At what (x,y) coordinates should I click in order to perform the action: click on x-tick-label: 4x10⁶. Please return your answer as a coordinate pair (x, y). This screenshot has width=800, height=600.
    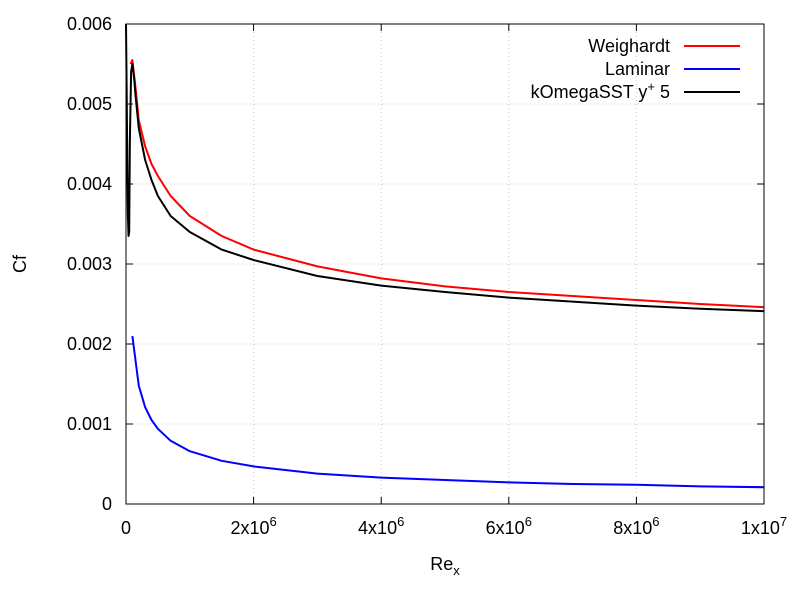
    Looking at the image, I should click on (381, 526).